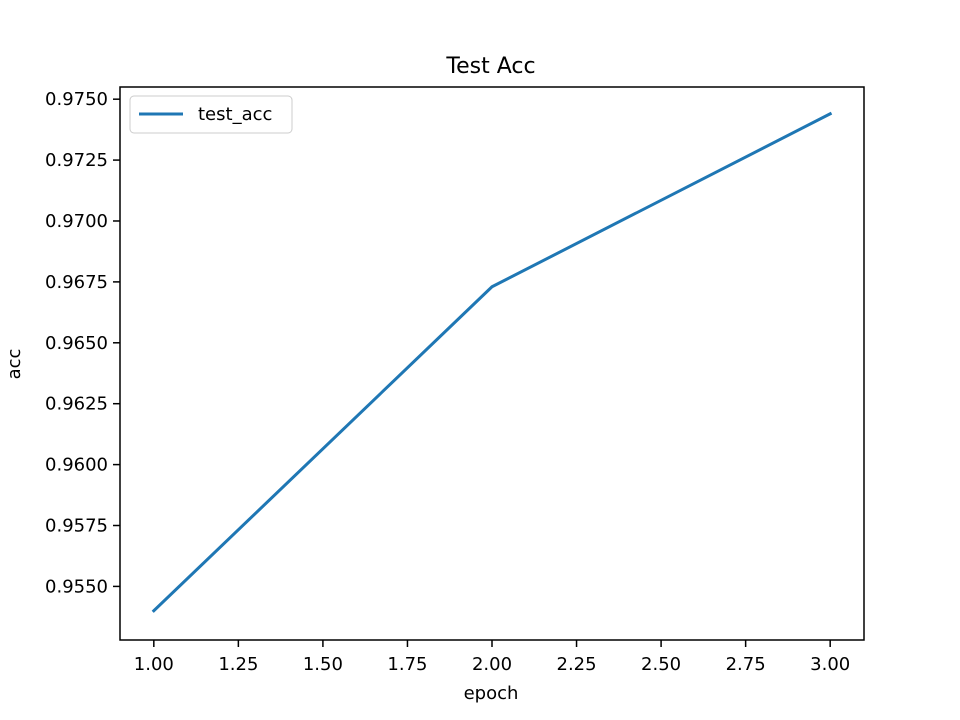 The width and height of the screenshot is (960, 720). I want to click on legend-box, so click(211, 114).